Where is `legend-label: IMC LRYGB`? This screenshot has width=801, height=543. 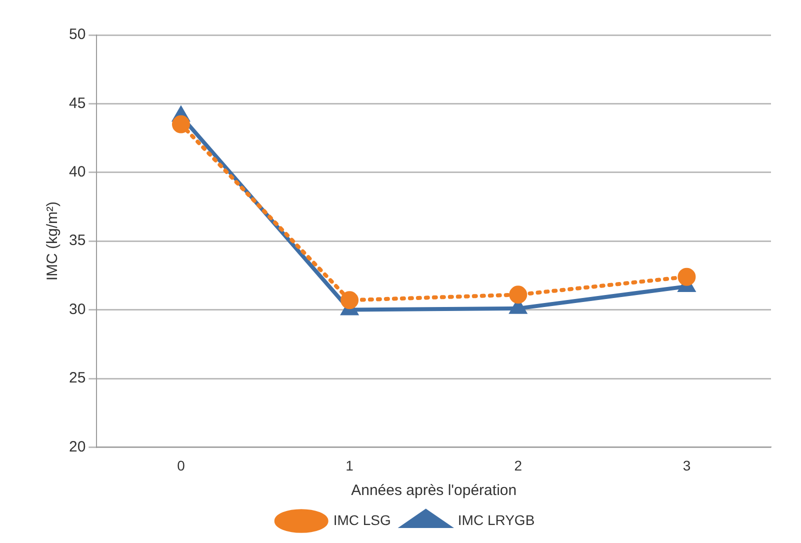
legend-label: IMC LRYGB is located at coordinates (496, 520).